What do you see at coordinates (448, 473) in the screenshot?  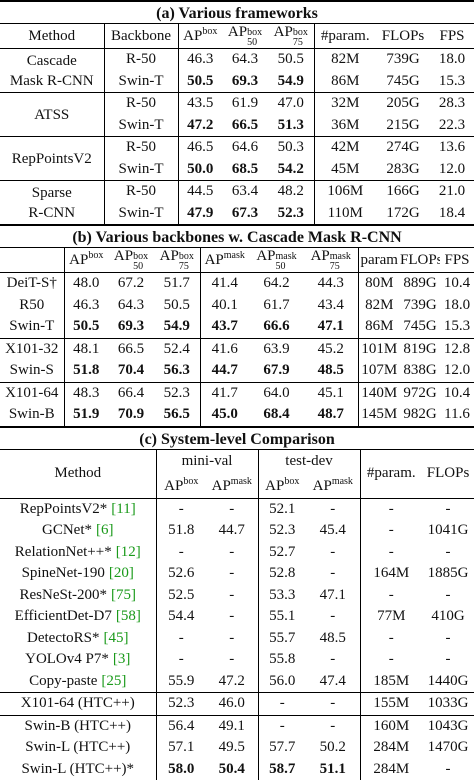 I see `column-header: FLOPs` at bounding box center [448, 473].